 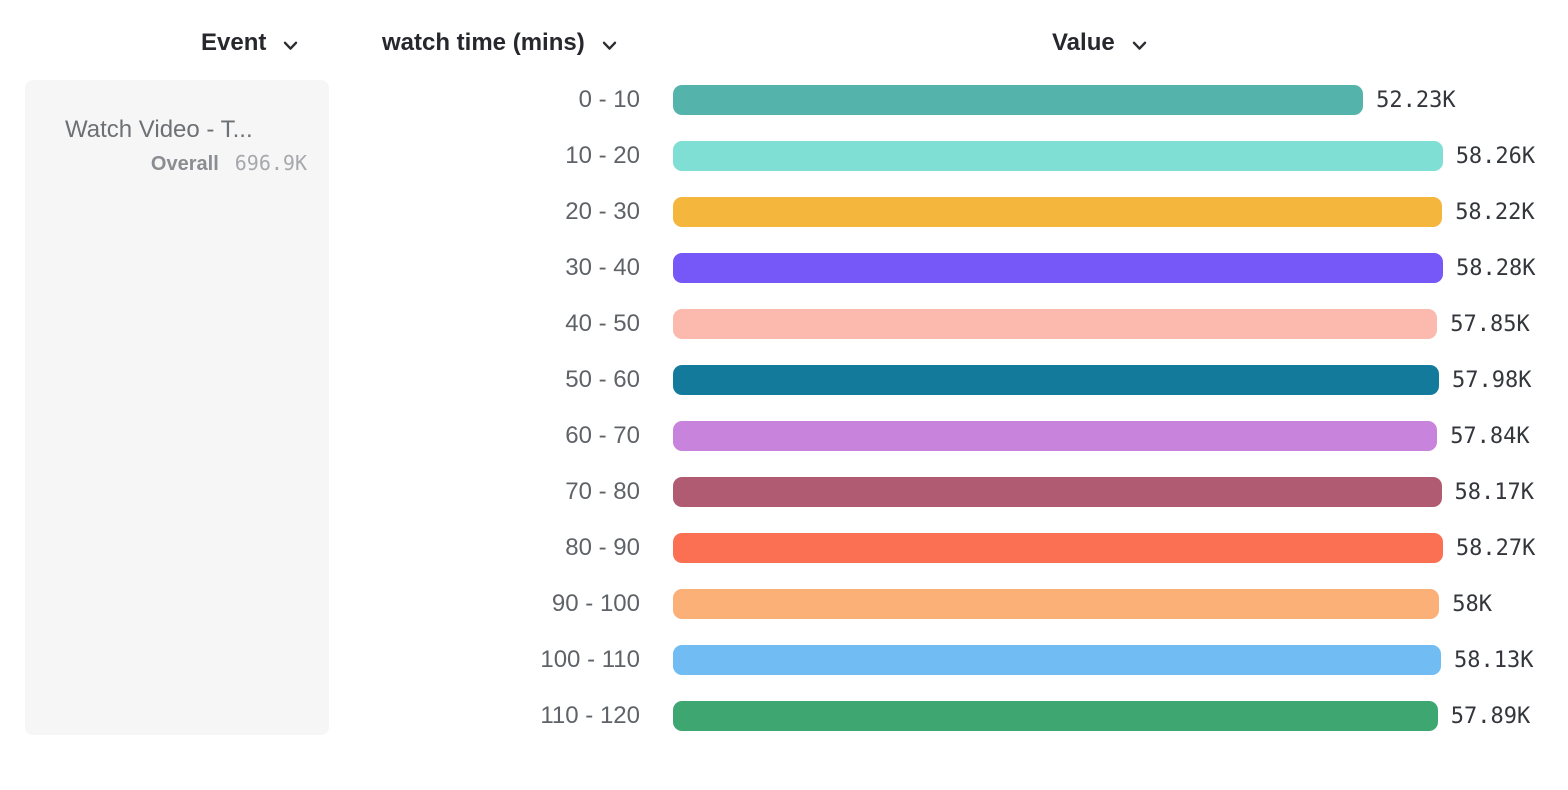 I want to click on category-label: 10 - 20, so click(x=602, y=155).